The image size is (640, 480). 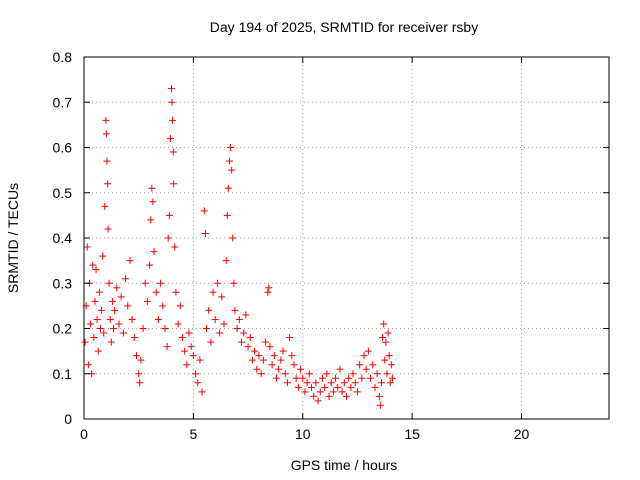 I want to click on y-tick-label: 0.6, so click(x=63, y=148).